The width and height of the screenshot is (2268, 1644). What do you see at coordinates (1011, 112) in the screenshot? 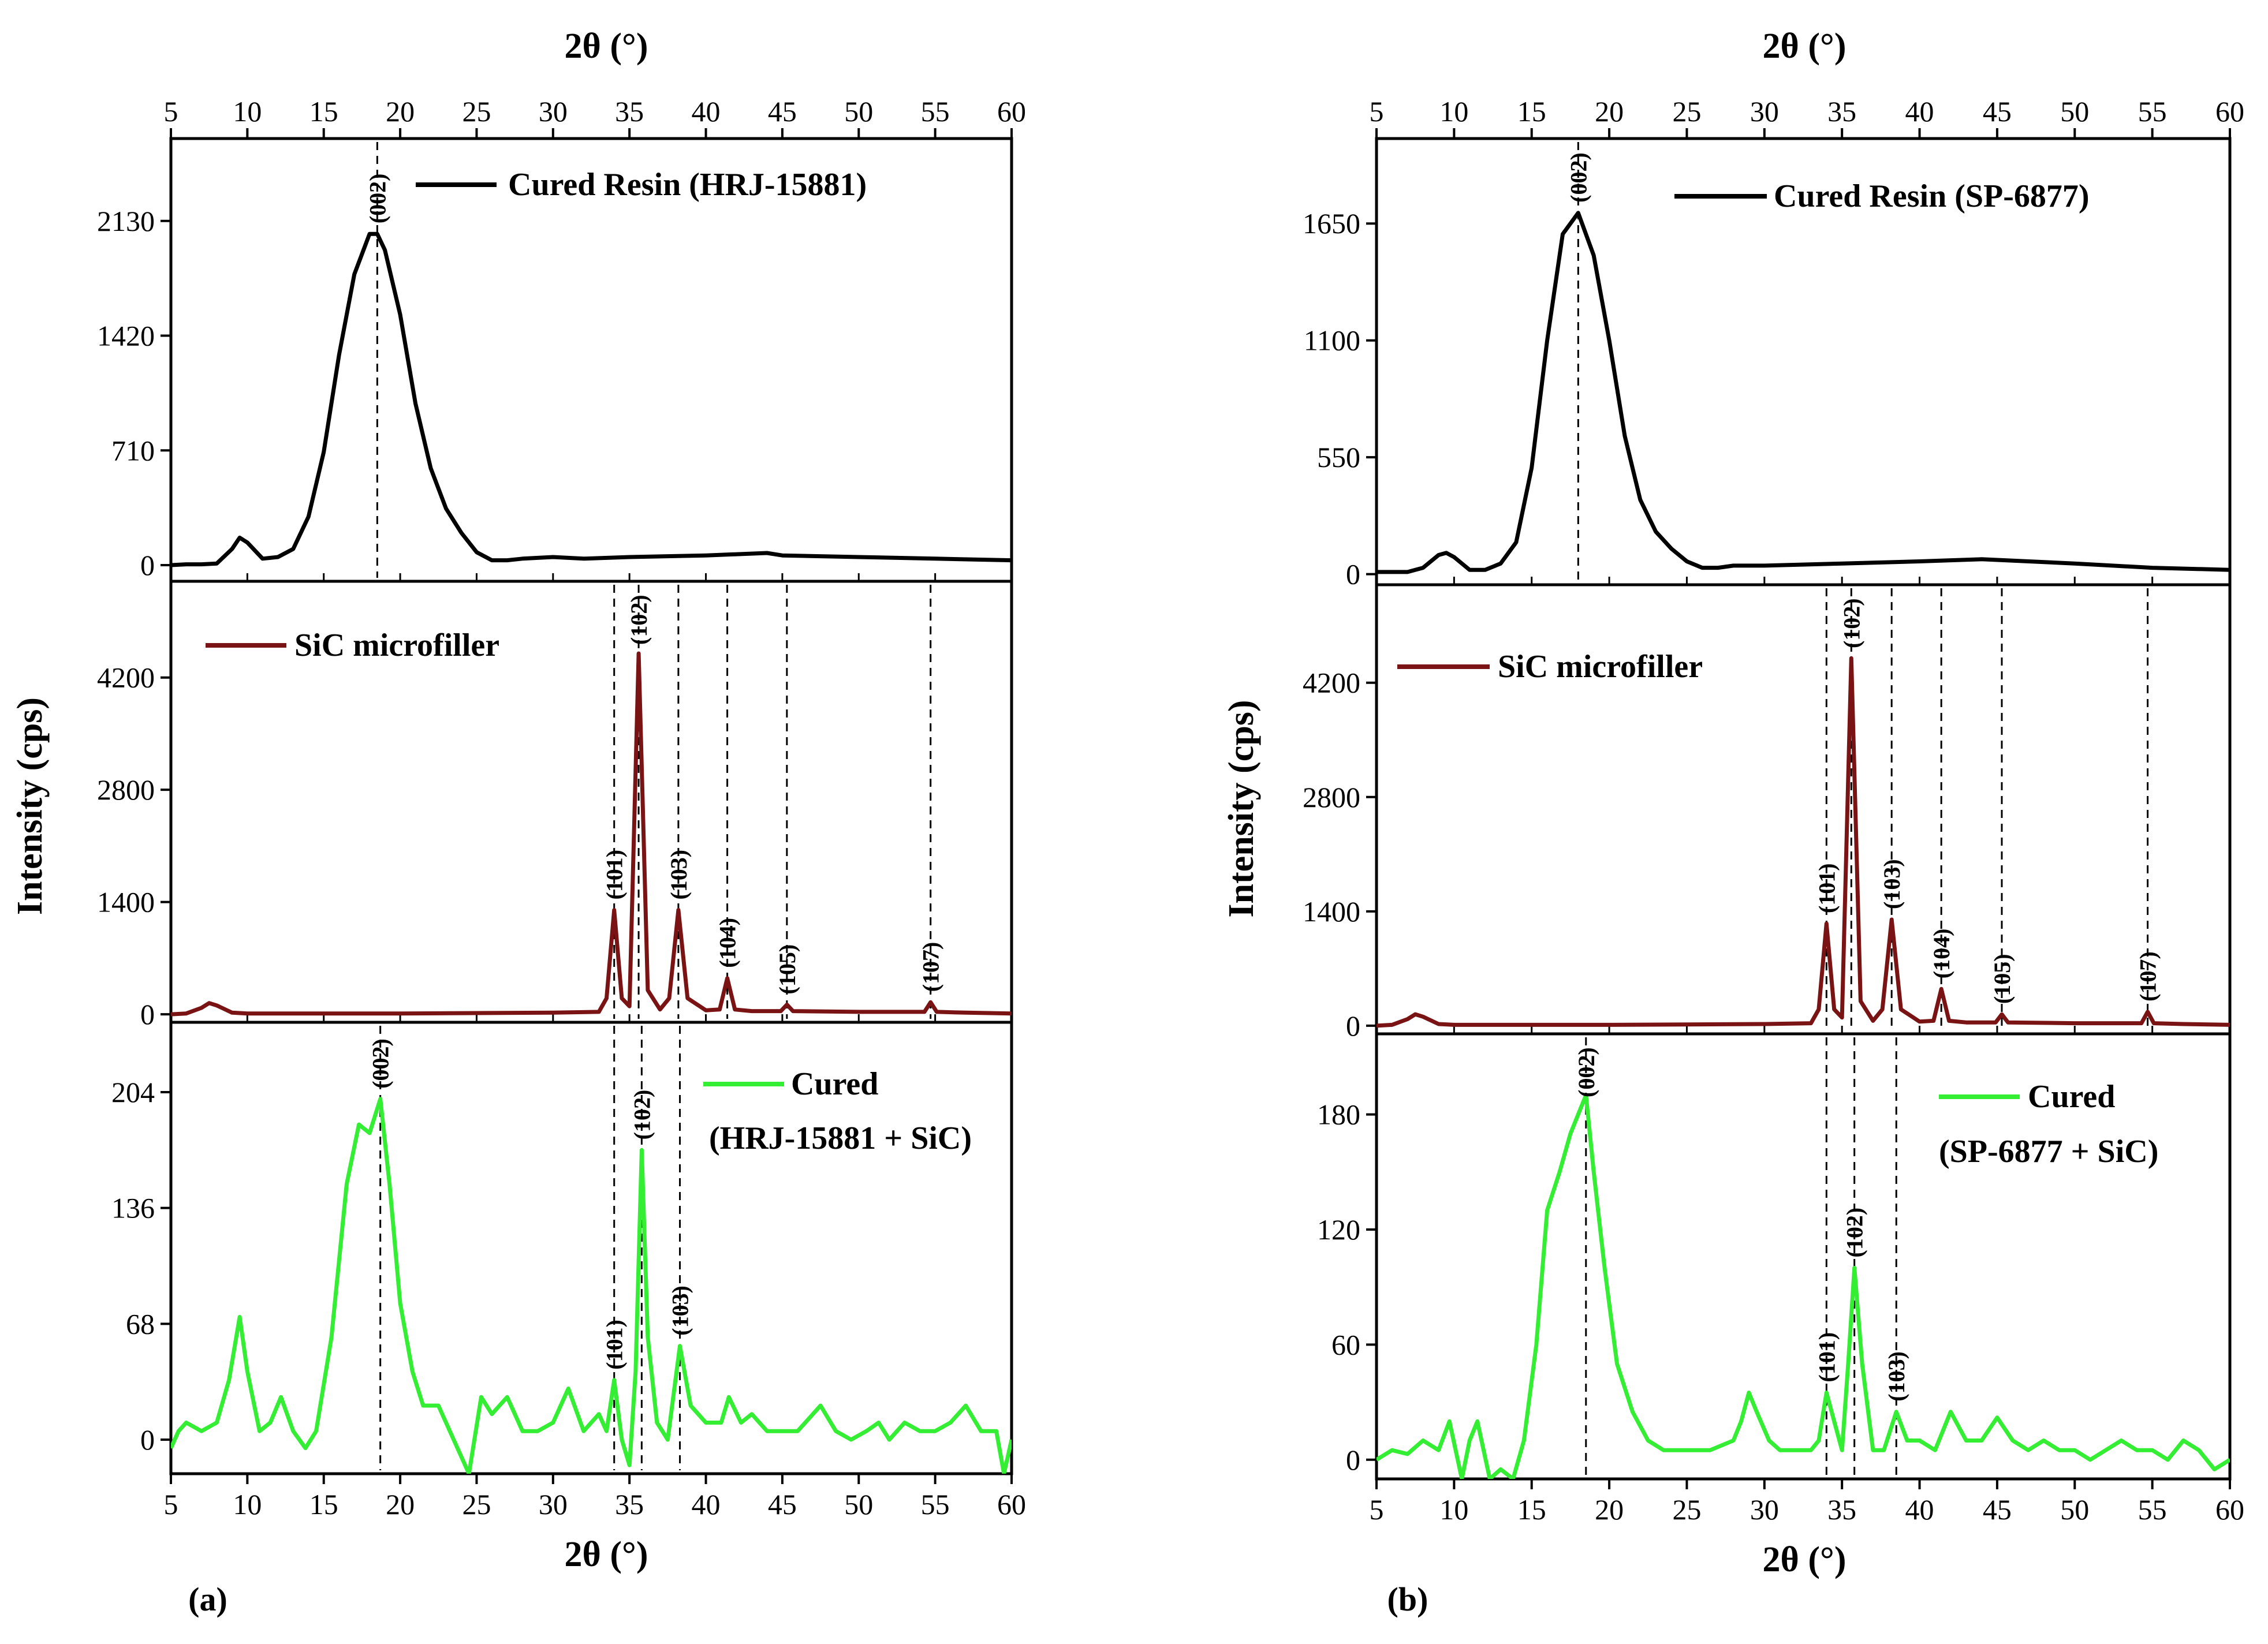
I see `x-tick-label-top: 60` at bounding box center [1011, 112].